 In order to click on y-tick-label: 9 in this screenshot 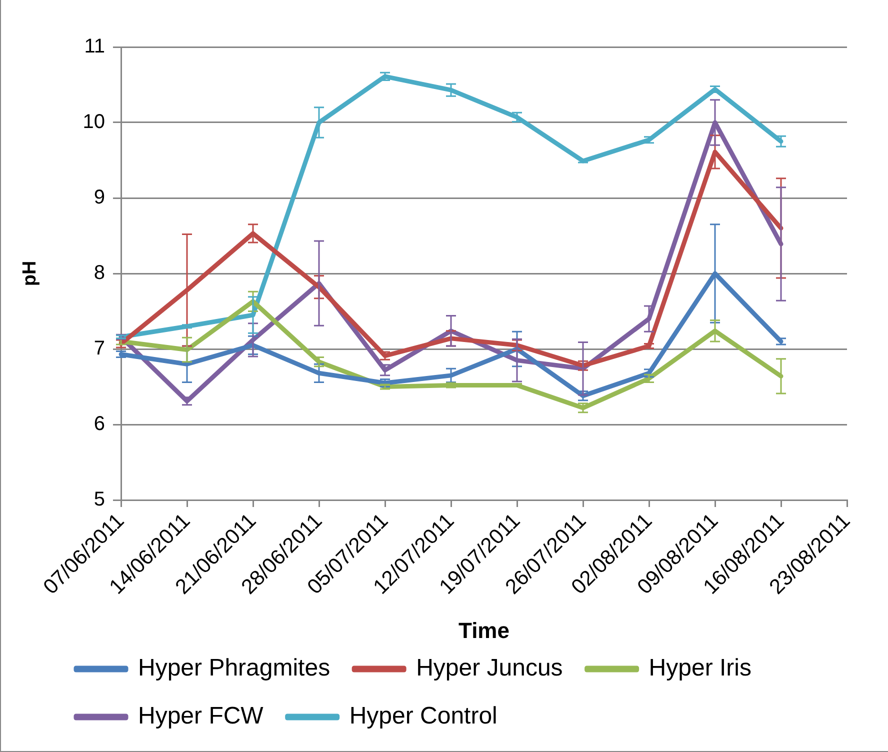, I will do `click(99, 197)`.